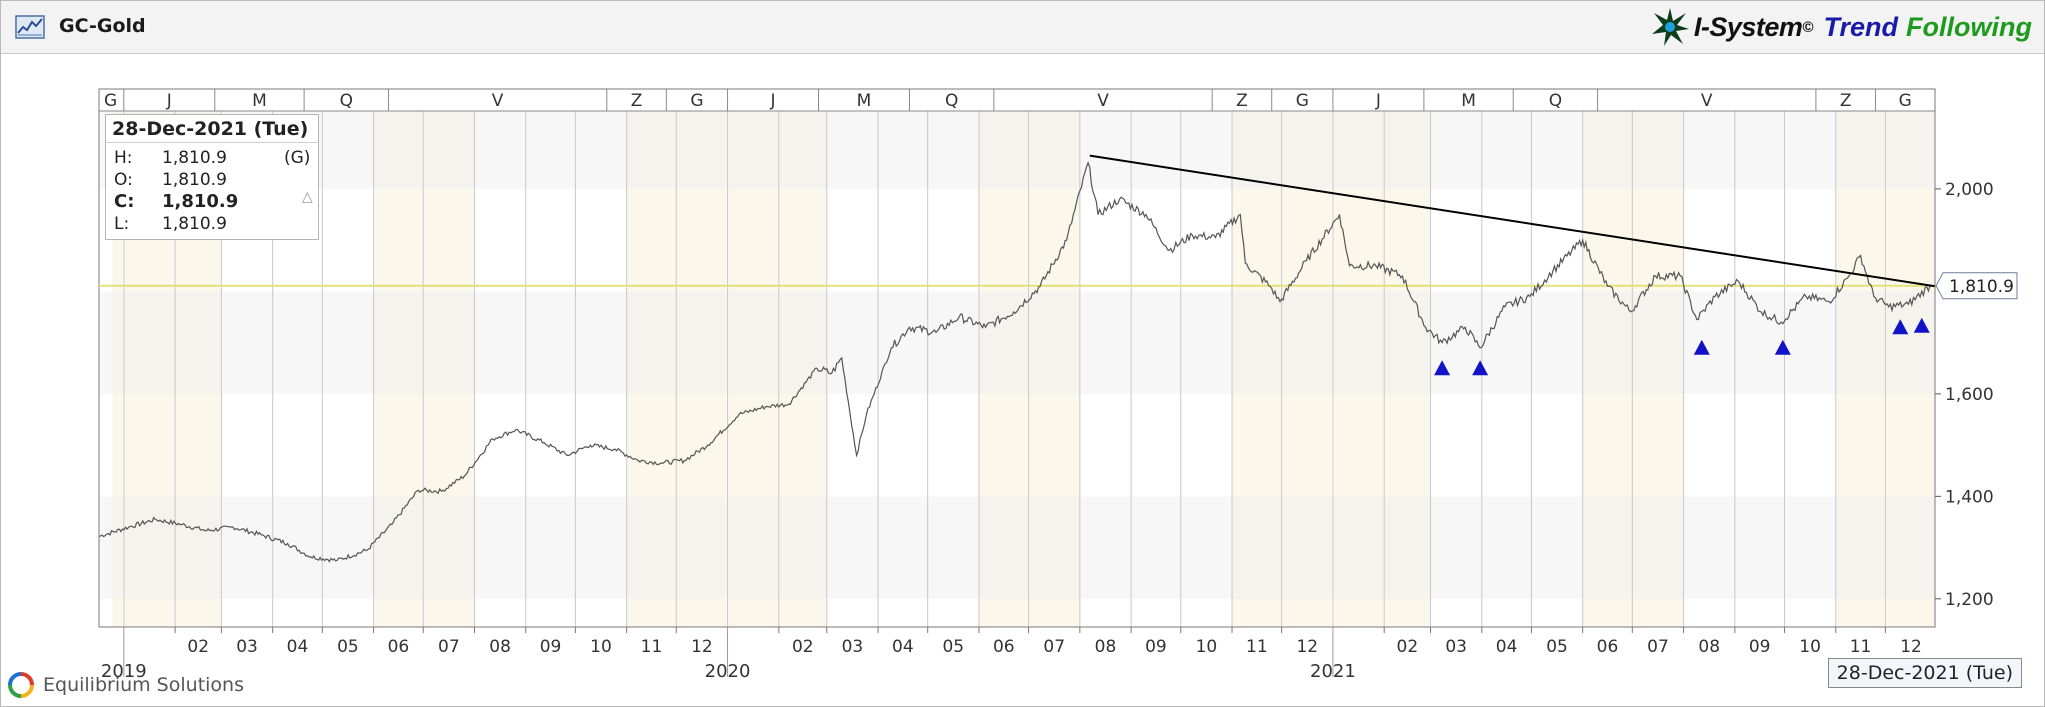  What do you see at coordinates (1969, 190) in the screenshot?
I see `y-tick-label: 2,000` at bounding box center [1969, 190].